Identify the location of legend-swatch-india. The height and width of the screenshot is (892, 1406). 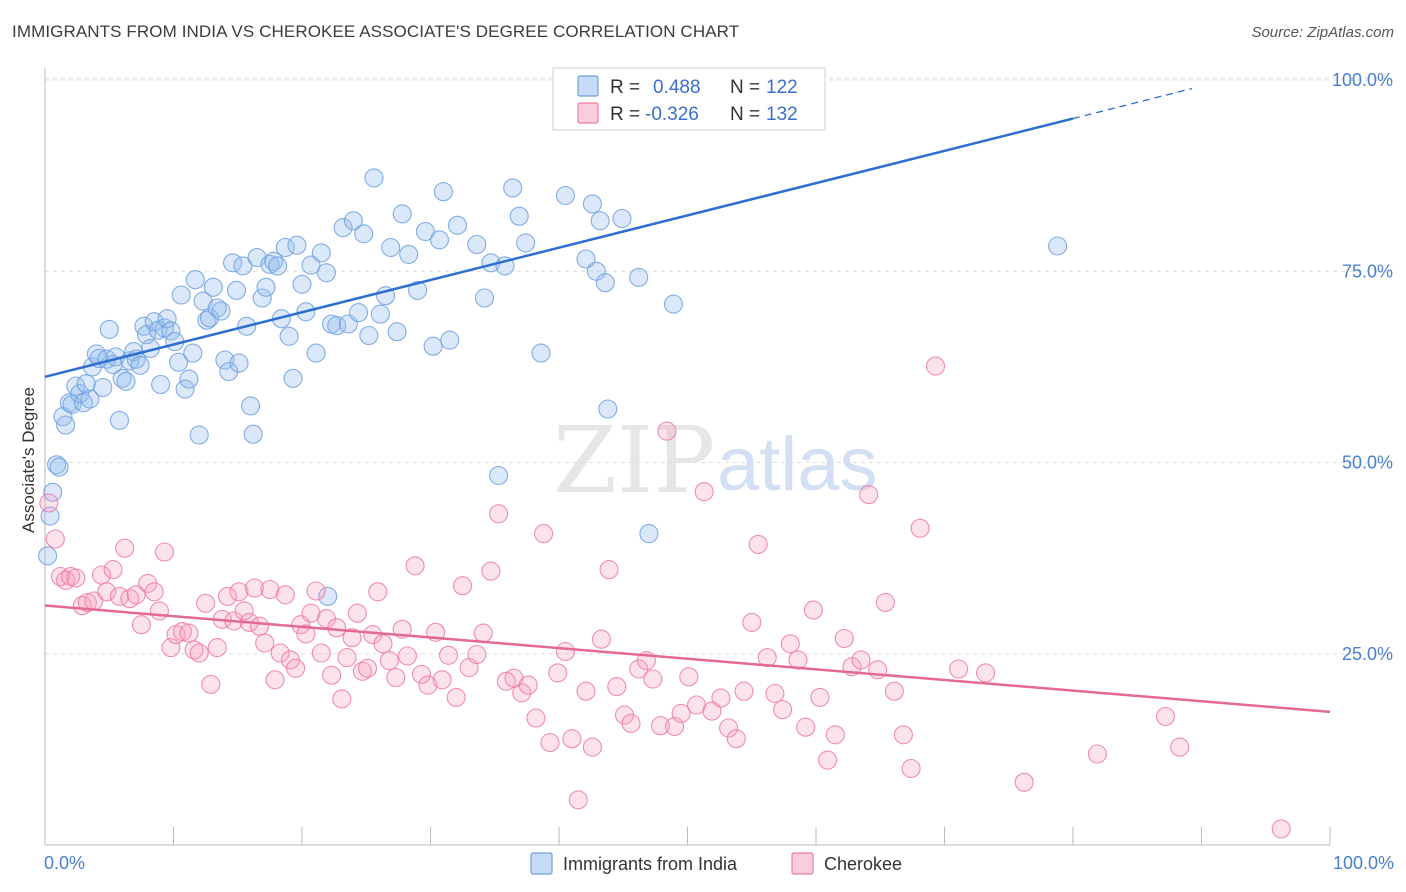
(588, 86).